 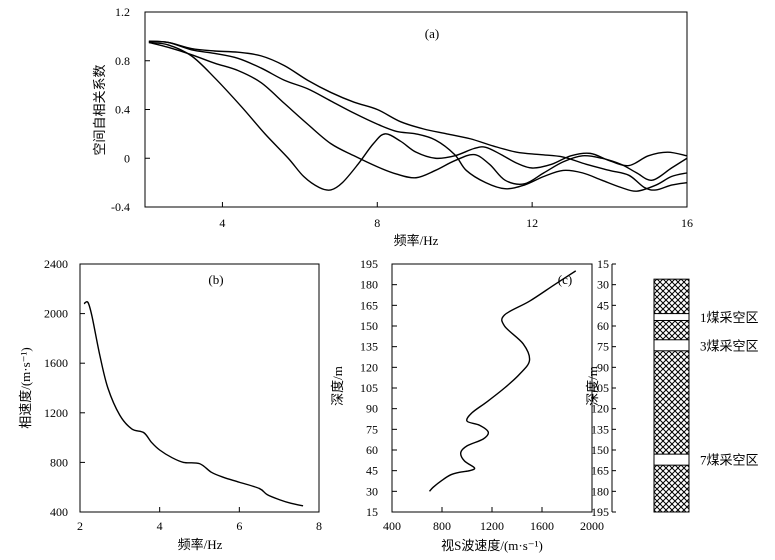 What do you see at coordinates (492, 526) in the screenshot?
I see `x-tick-label: 1200` at bounding box center [492, 526].